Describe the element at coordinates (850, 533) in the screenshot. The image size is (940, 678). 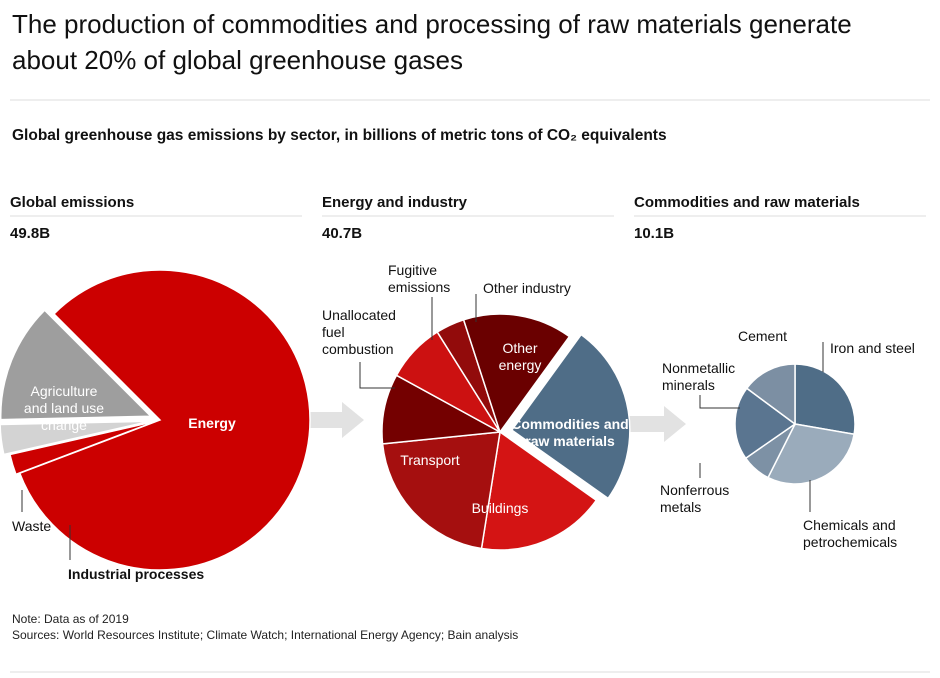
I see `slice-label: Chemicals and petrochemicals` at that location.